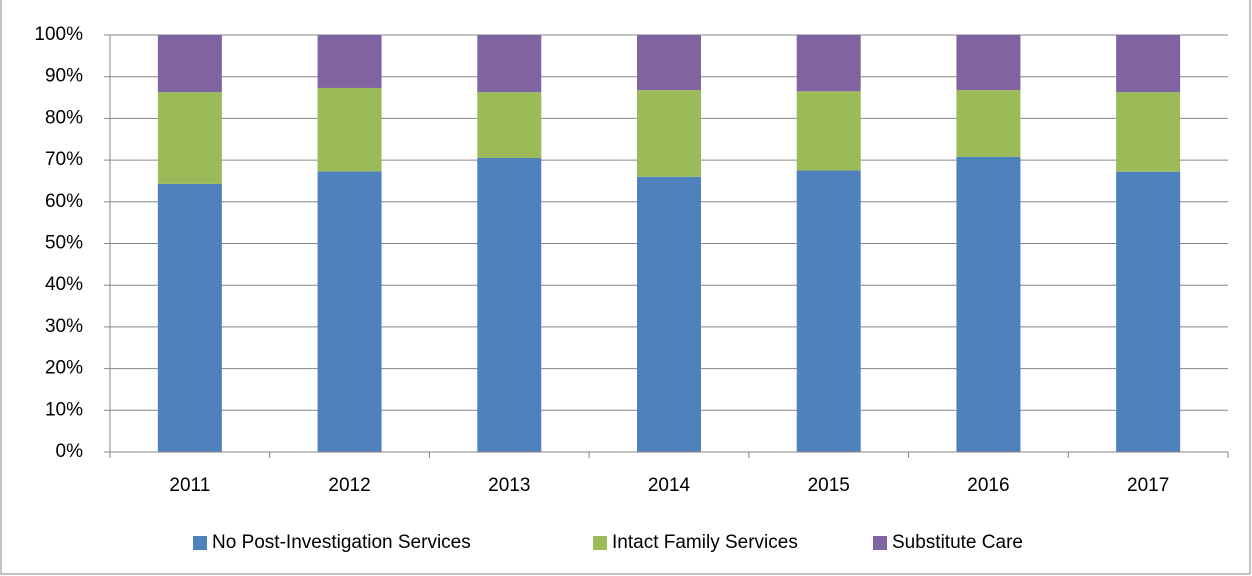 The height and width of the screenshot is (576, 1252). What do you see at coordinates (64, 76) in the screenshot?
I see `y-tick-label: 90%` at bounding box center [64, 76].